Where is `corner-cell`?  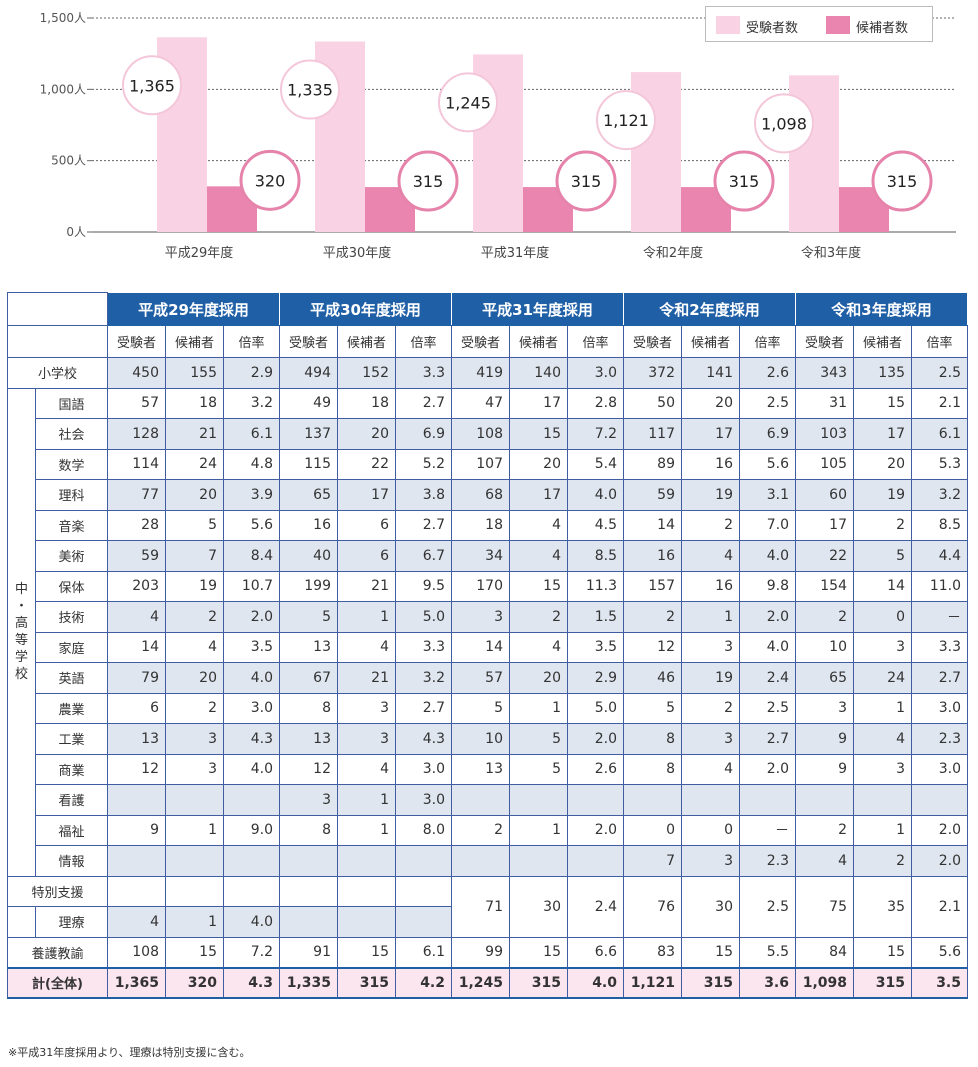 corner-cell is located at coordinates (57, 341).